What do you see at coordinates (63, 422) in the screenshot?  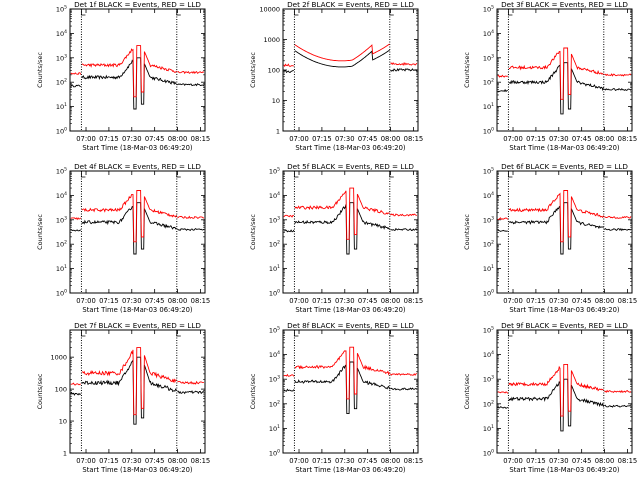 I see `y-tick-label: 10` at bounding box center [63, 422].